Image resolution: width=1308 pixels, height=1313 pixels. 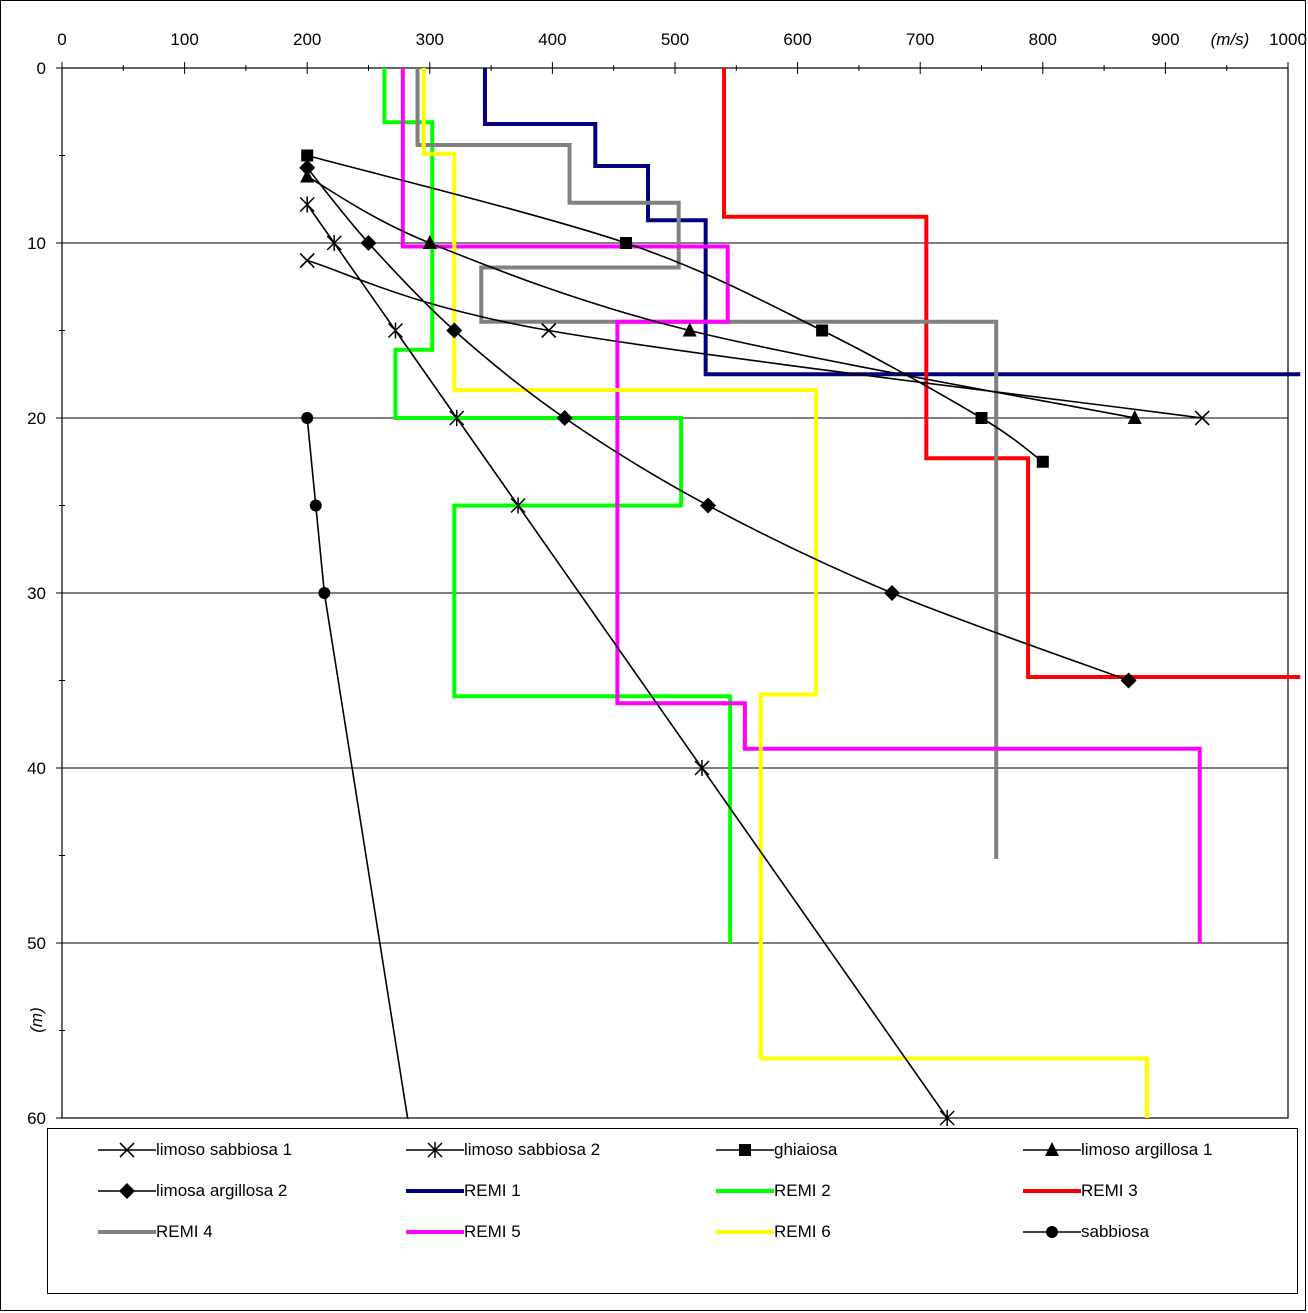 What do you see at coordinates (224, 1149) in the screenshot?
I see `legend-label: limoso sabbiosa 1` at bounding box center [224, 1149].